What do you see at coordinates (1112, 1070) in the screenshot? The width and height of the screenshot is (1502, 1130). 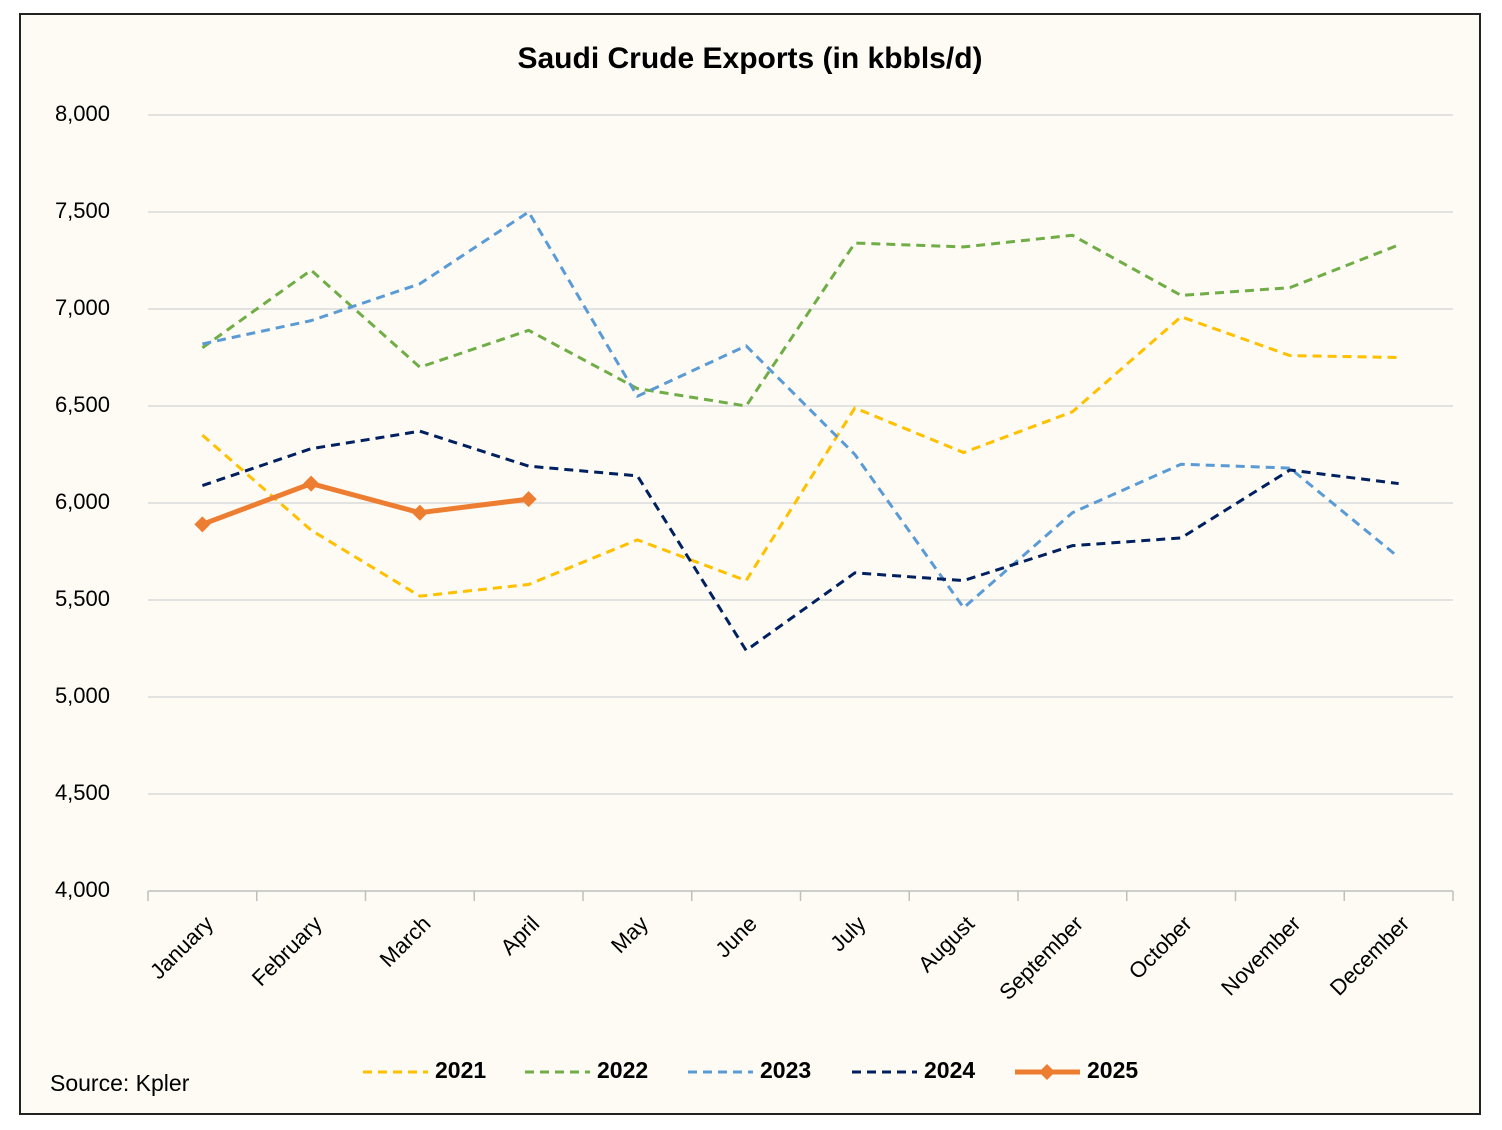 I see `legend-label: 2025` at bounding box center [1112, 1070].